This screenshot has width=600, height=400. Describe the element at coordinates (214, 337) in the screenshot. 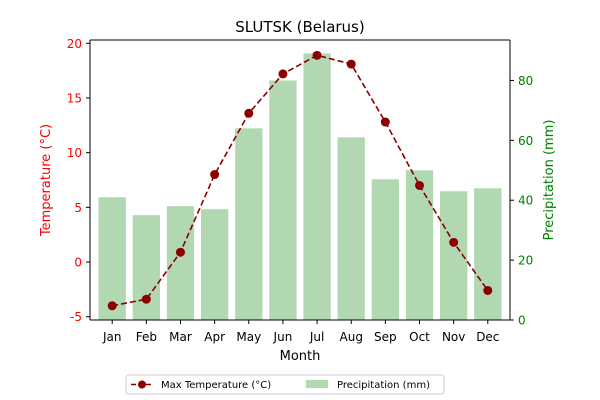

I see `x-tick-label: Apr` at that location.